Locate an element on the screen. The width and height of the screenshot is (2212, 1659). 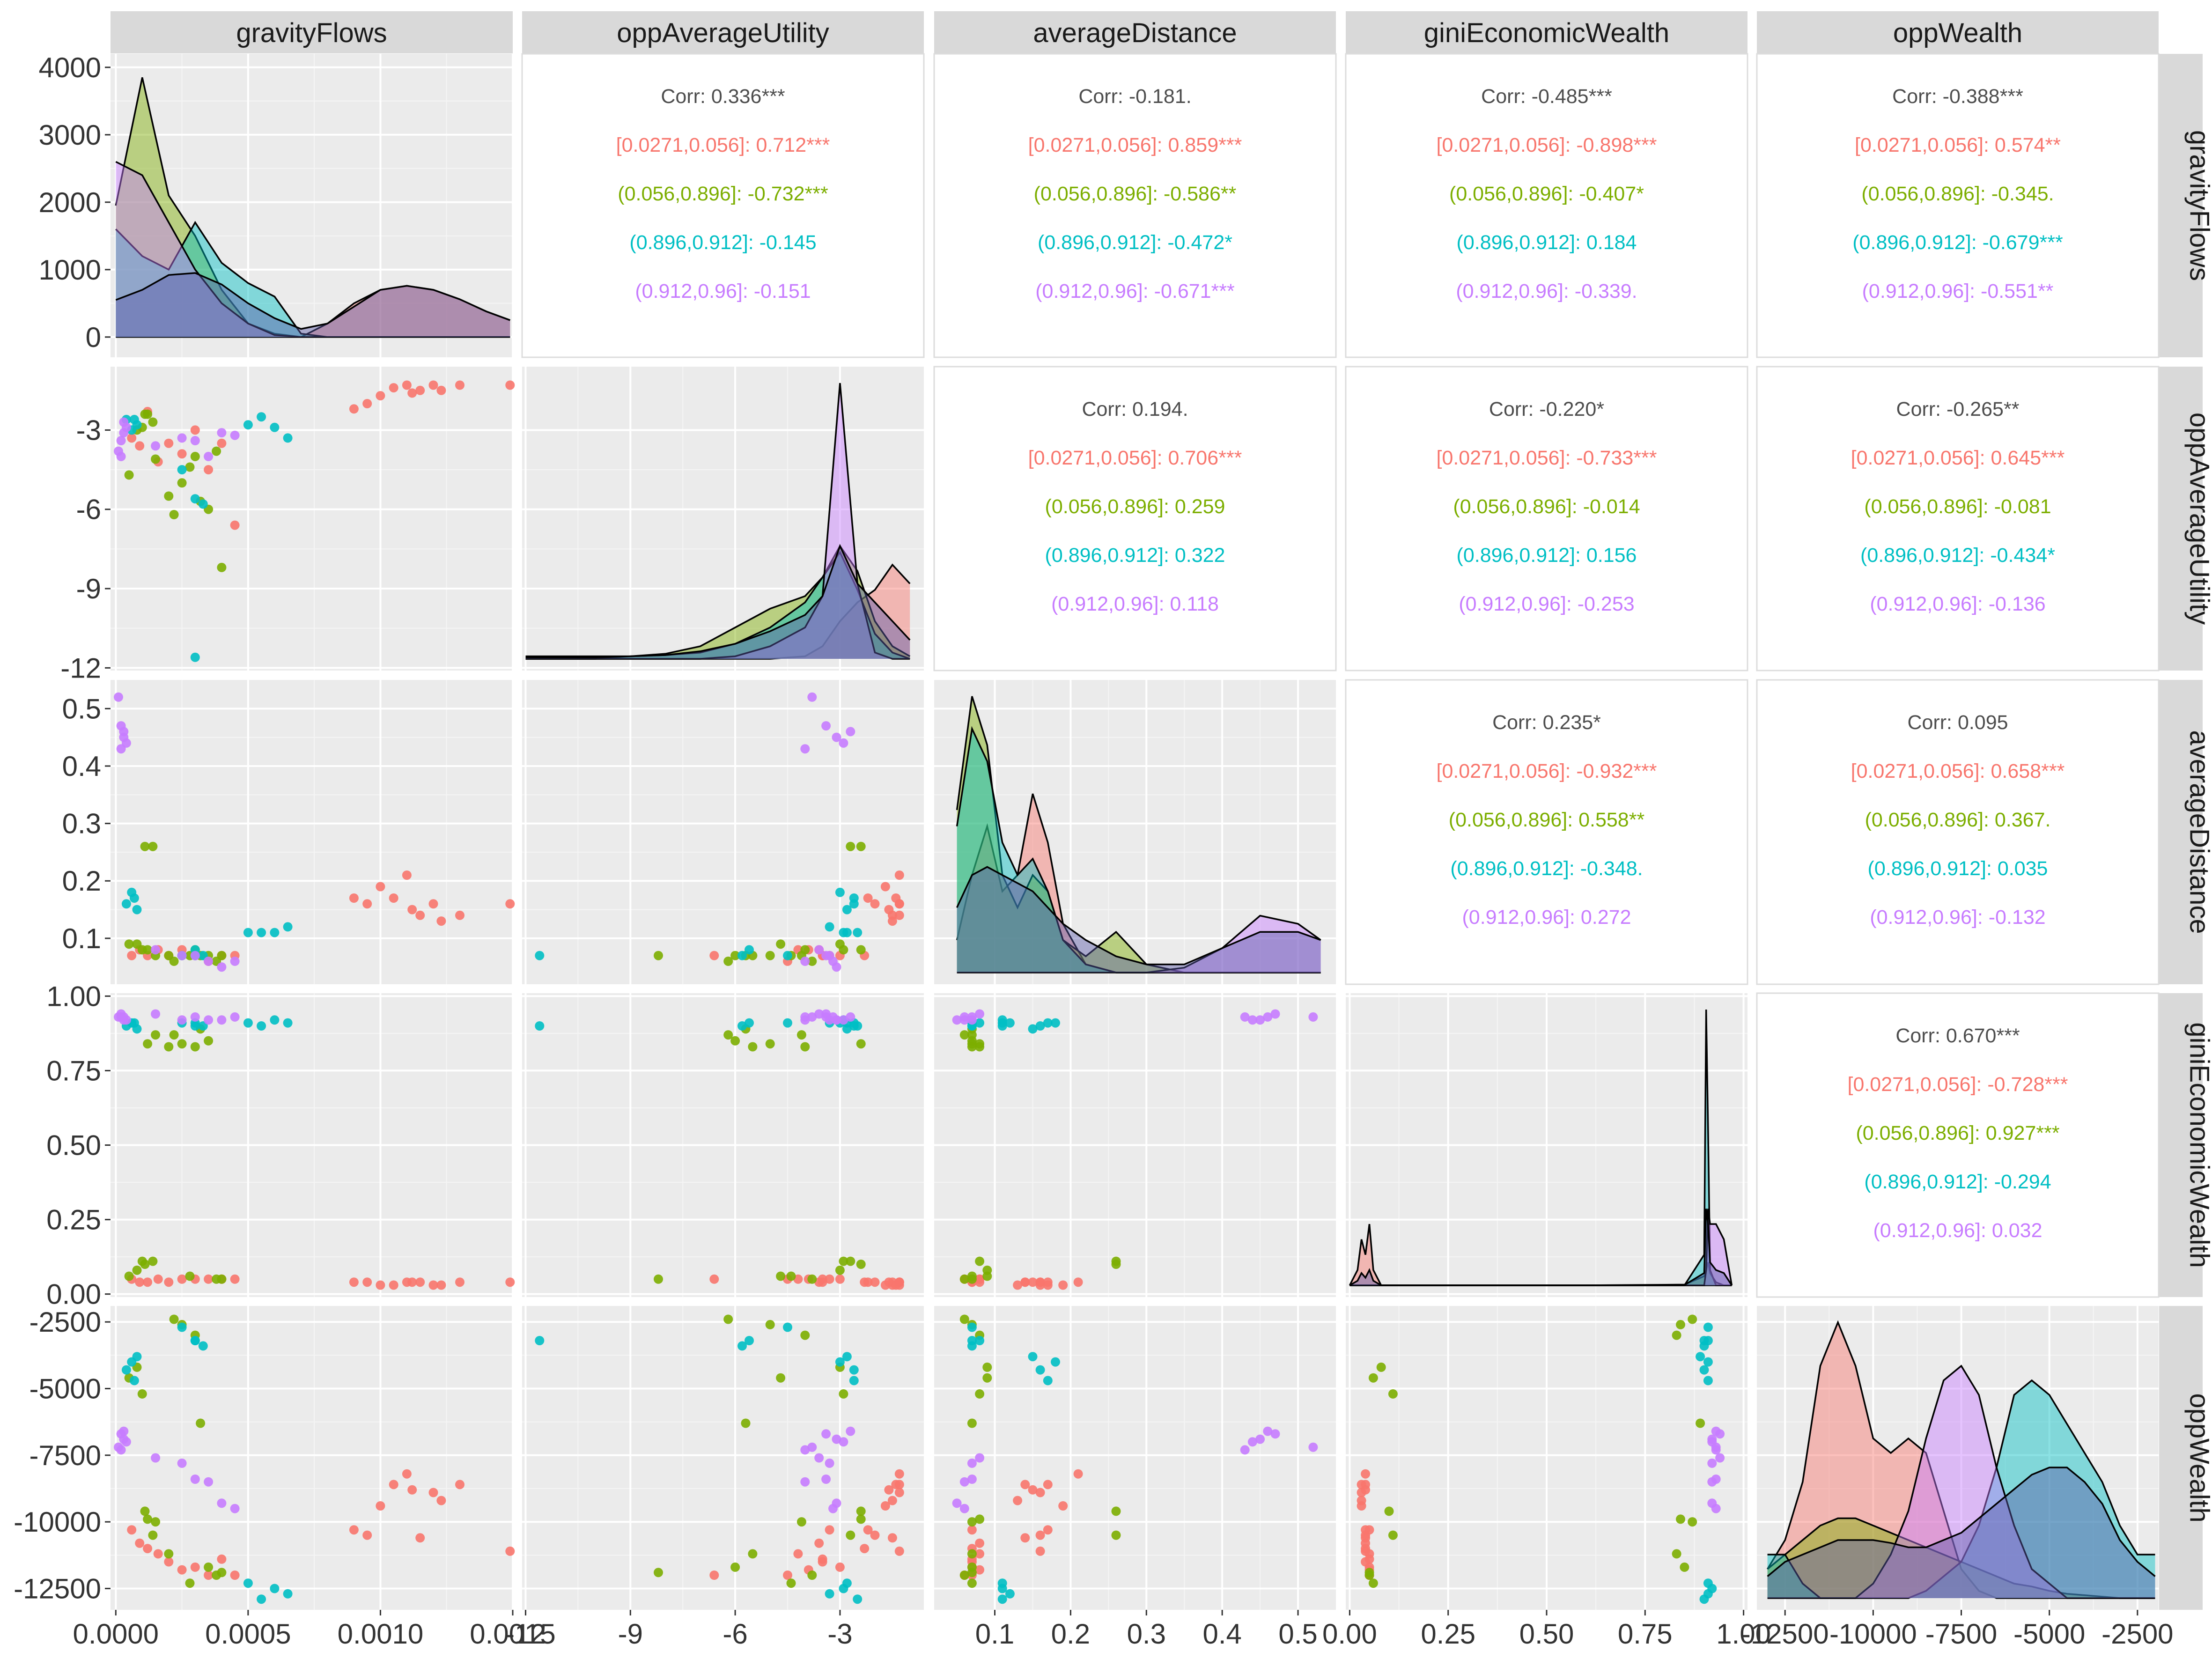
y-tick-label: -7500 is located at coordinates (65, 1455).